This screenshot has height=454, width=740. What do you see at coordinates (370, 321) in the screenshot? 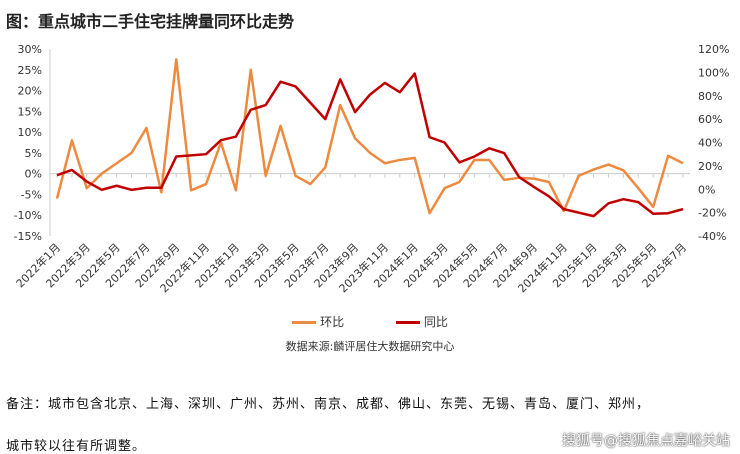
I see `legend: 环比 同比` at bounding box center [370, 321].